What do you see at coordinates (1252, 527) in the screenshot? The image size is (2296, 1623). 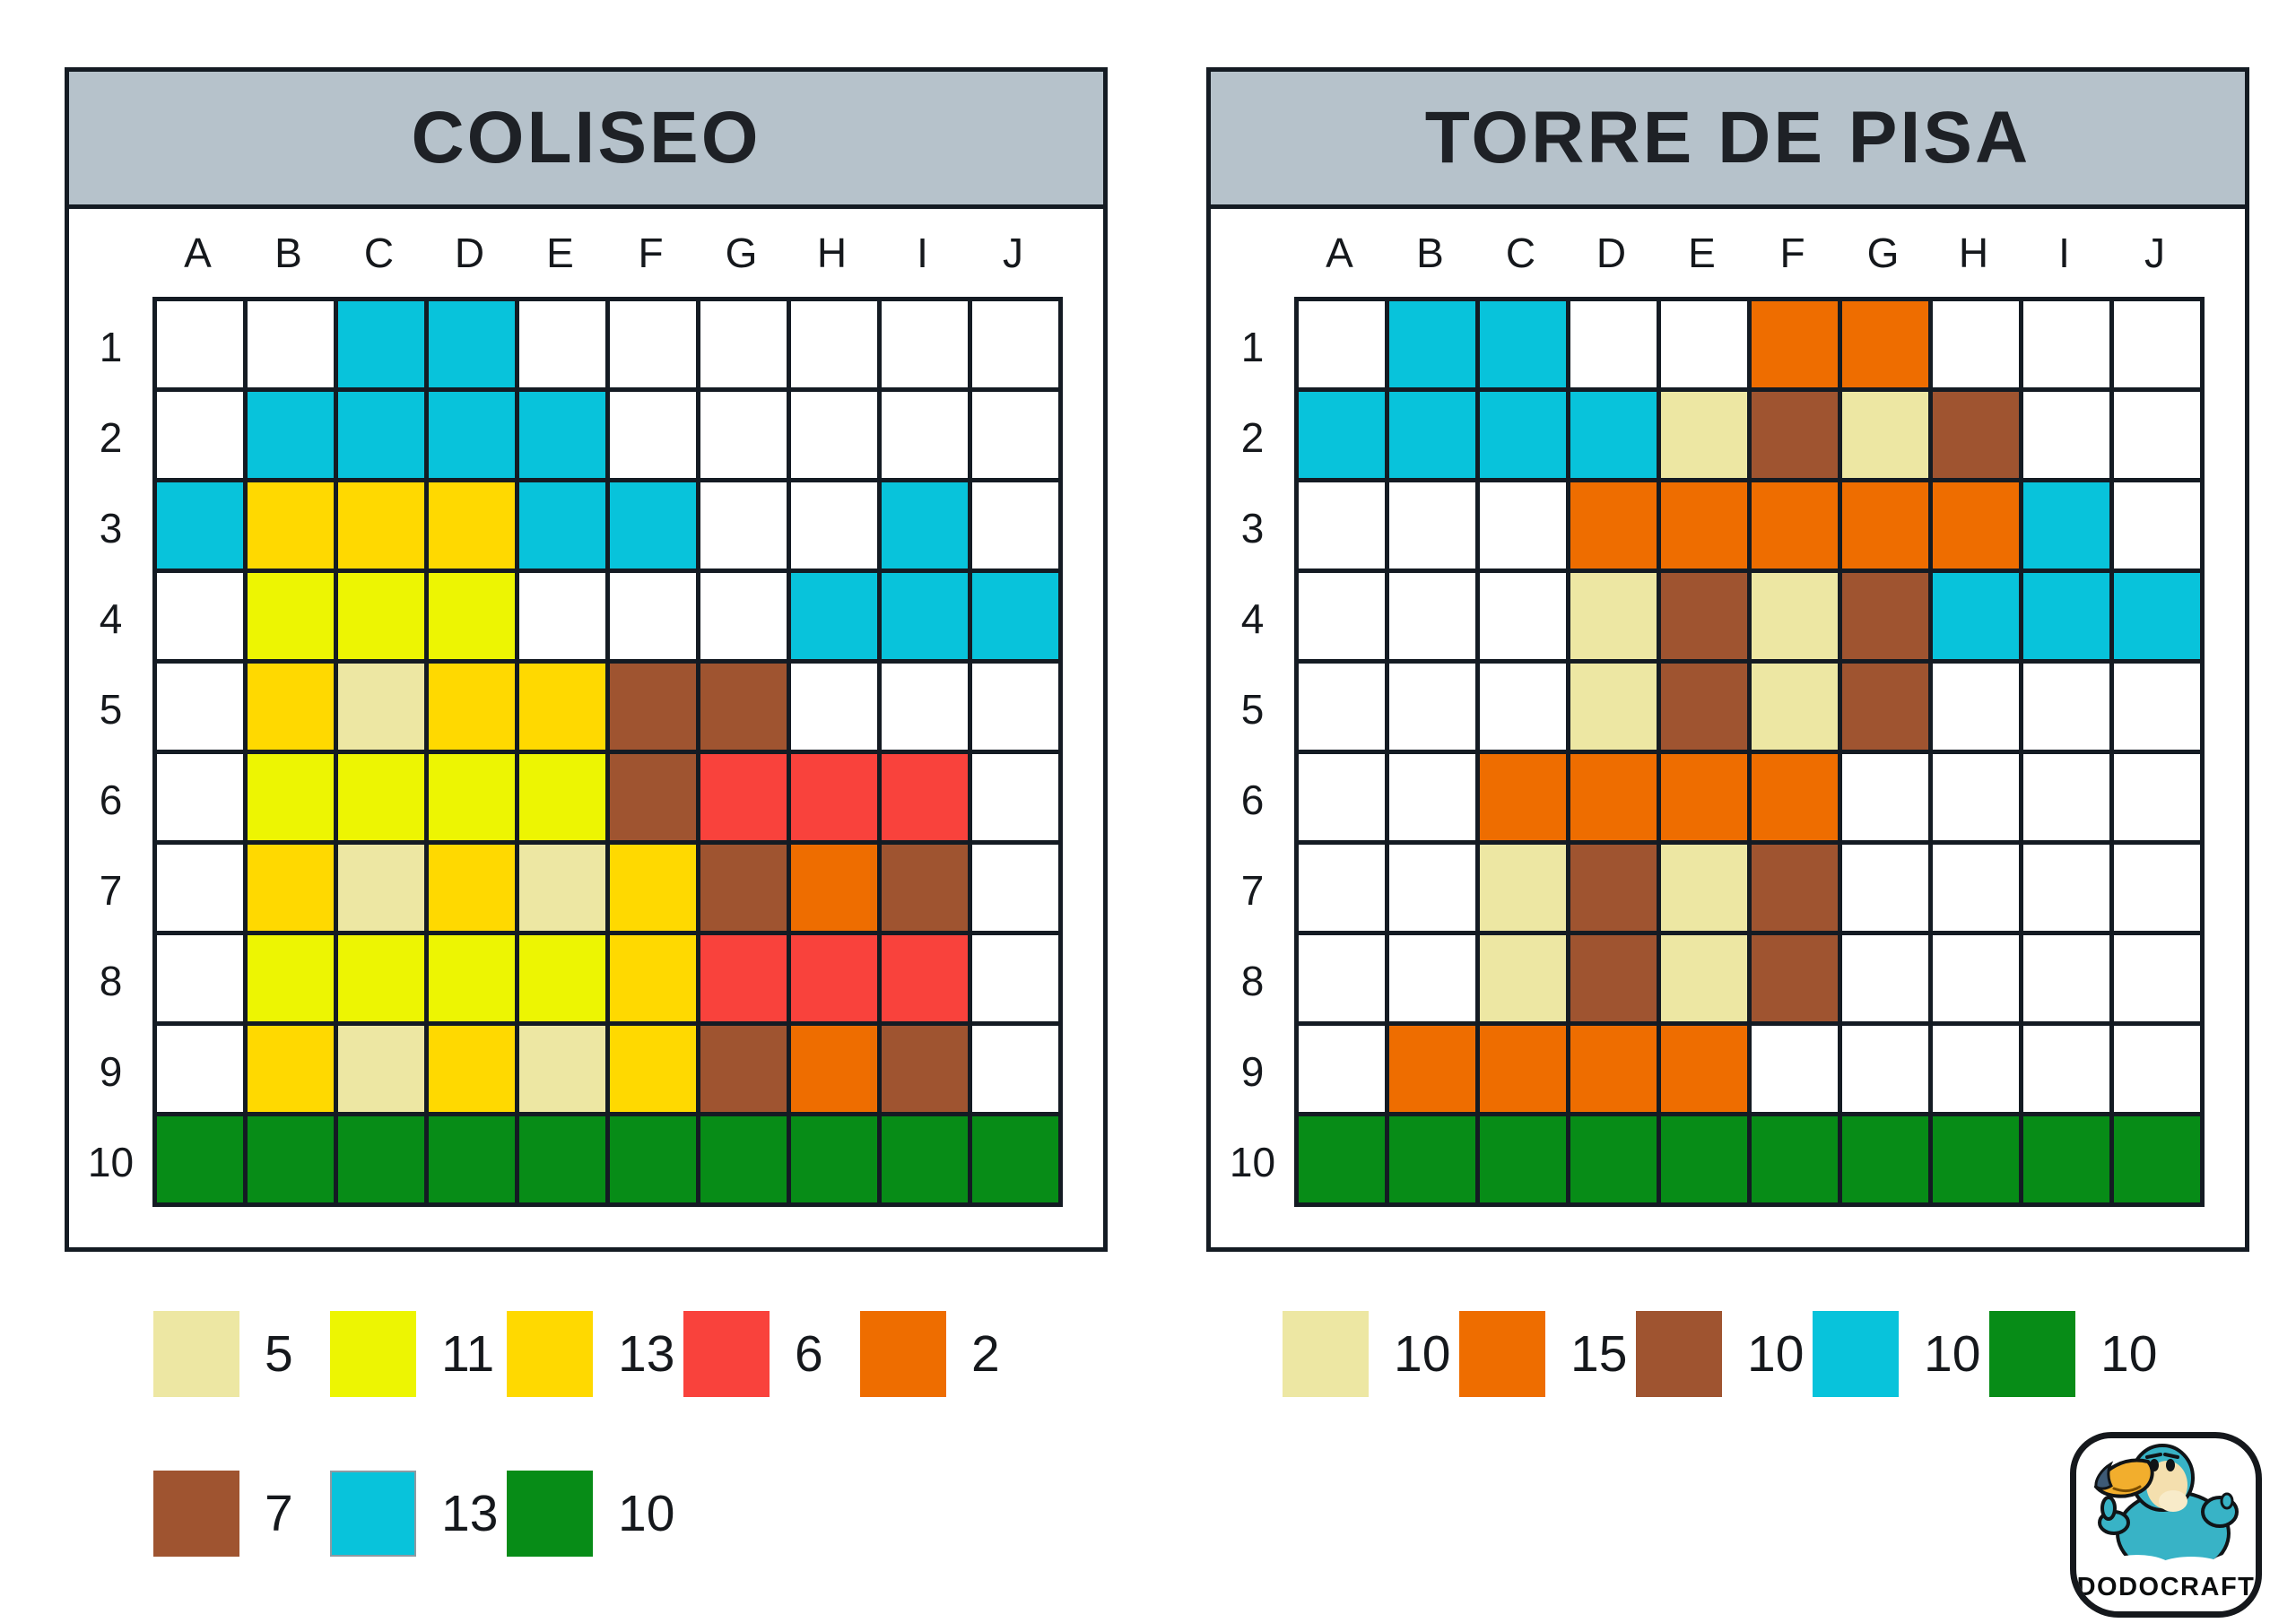 I see `row-label-3: 3` at bounding box center [1252, 527].